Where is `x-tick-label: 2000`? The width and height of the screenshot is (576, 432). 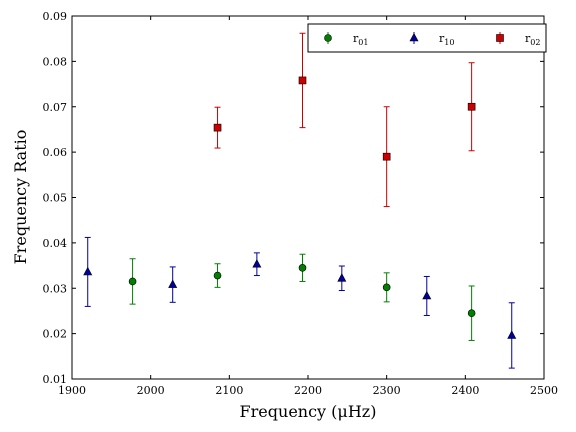 x-tick-label: 2000 is located at coordinates (151, 390).